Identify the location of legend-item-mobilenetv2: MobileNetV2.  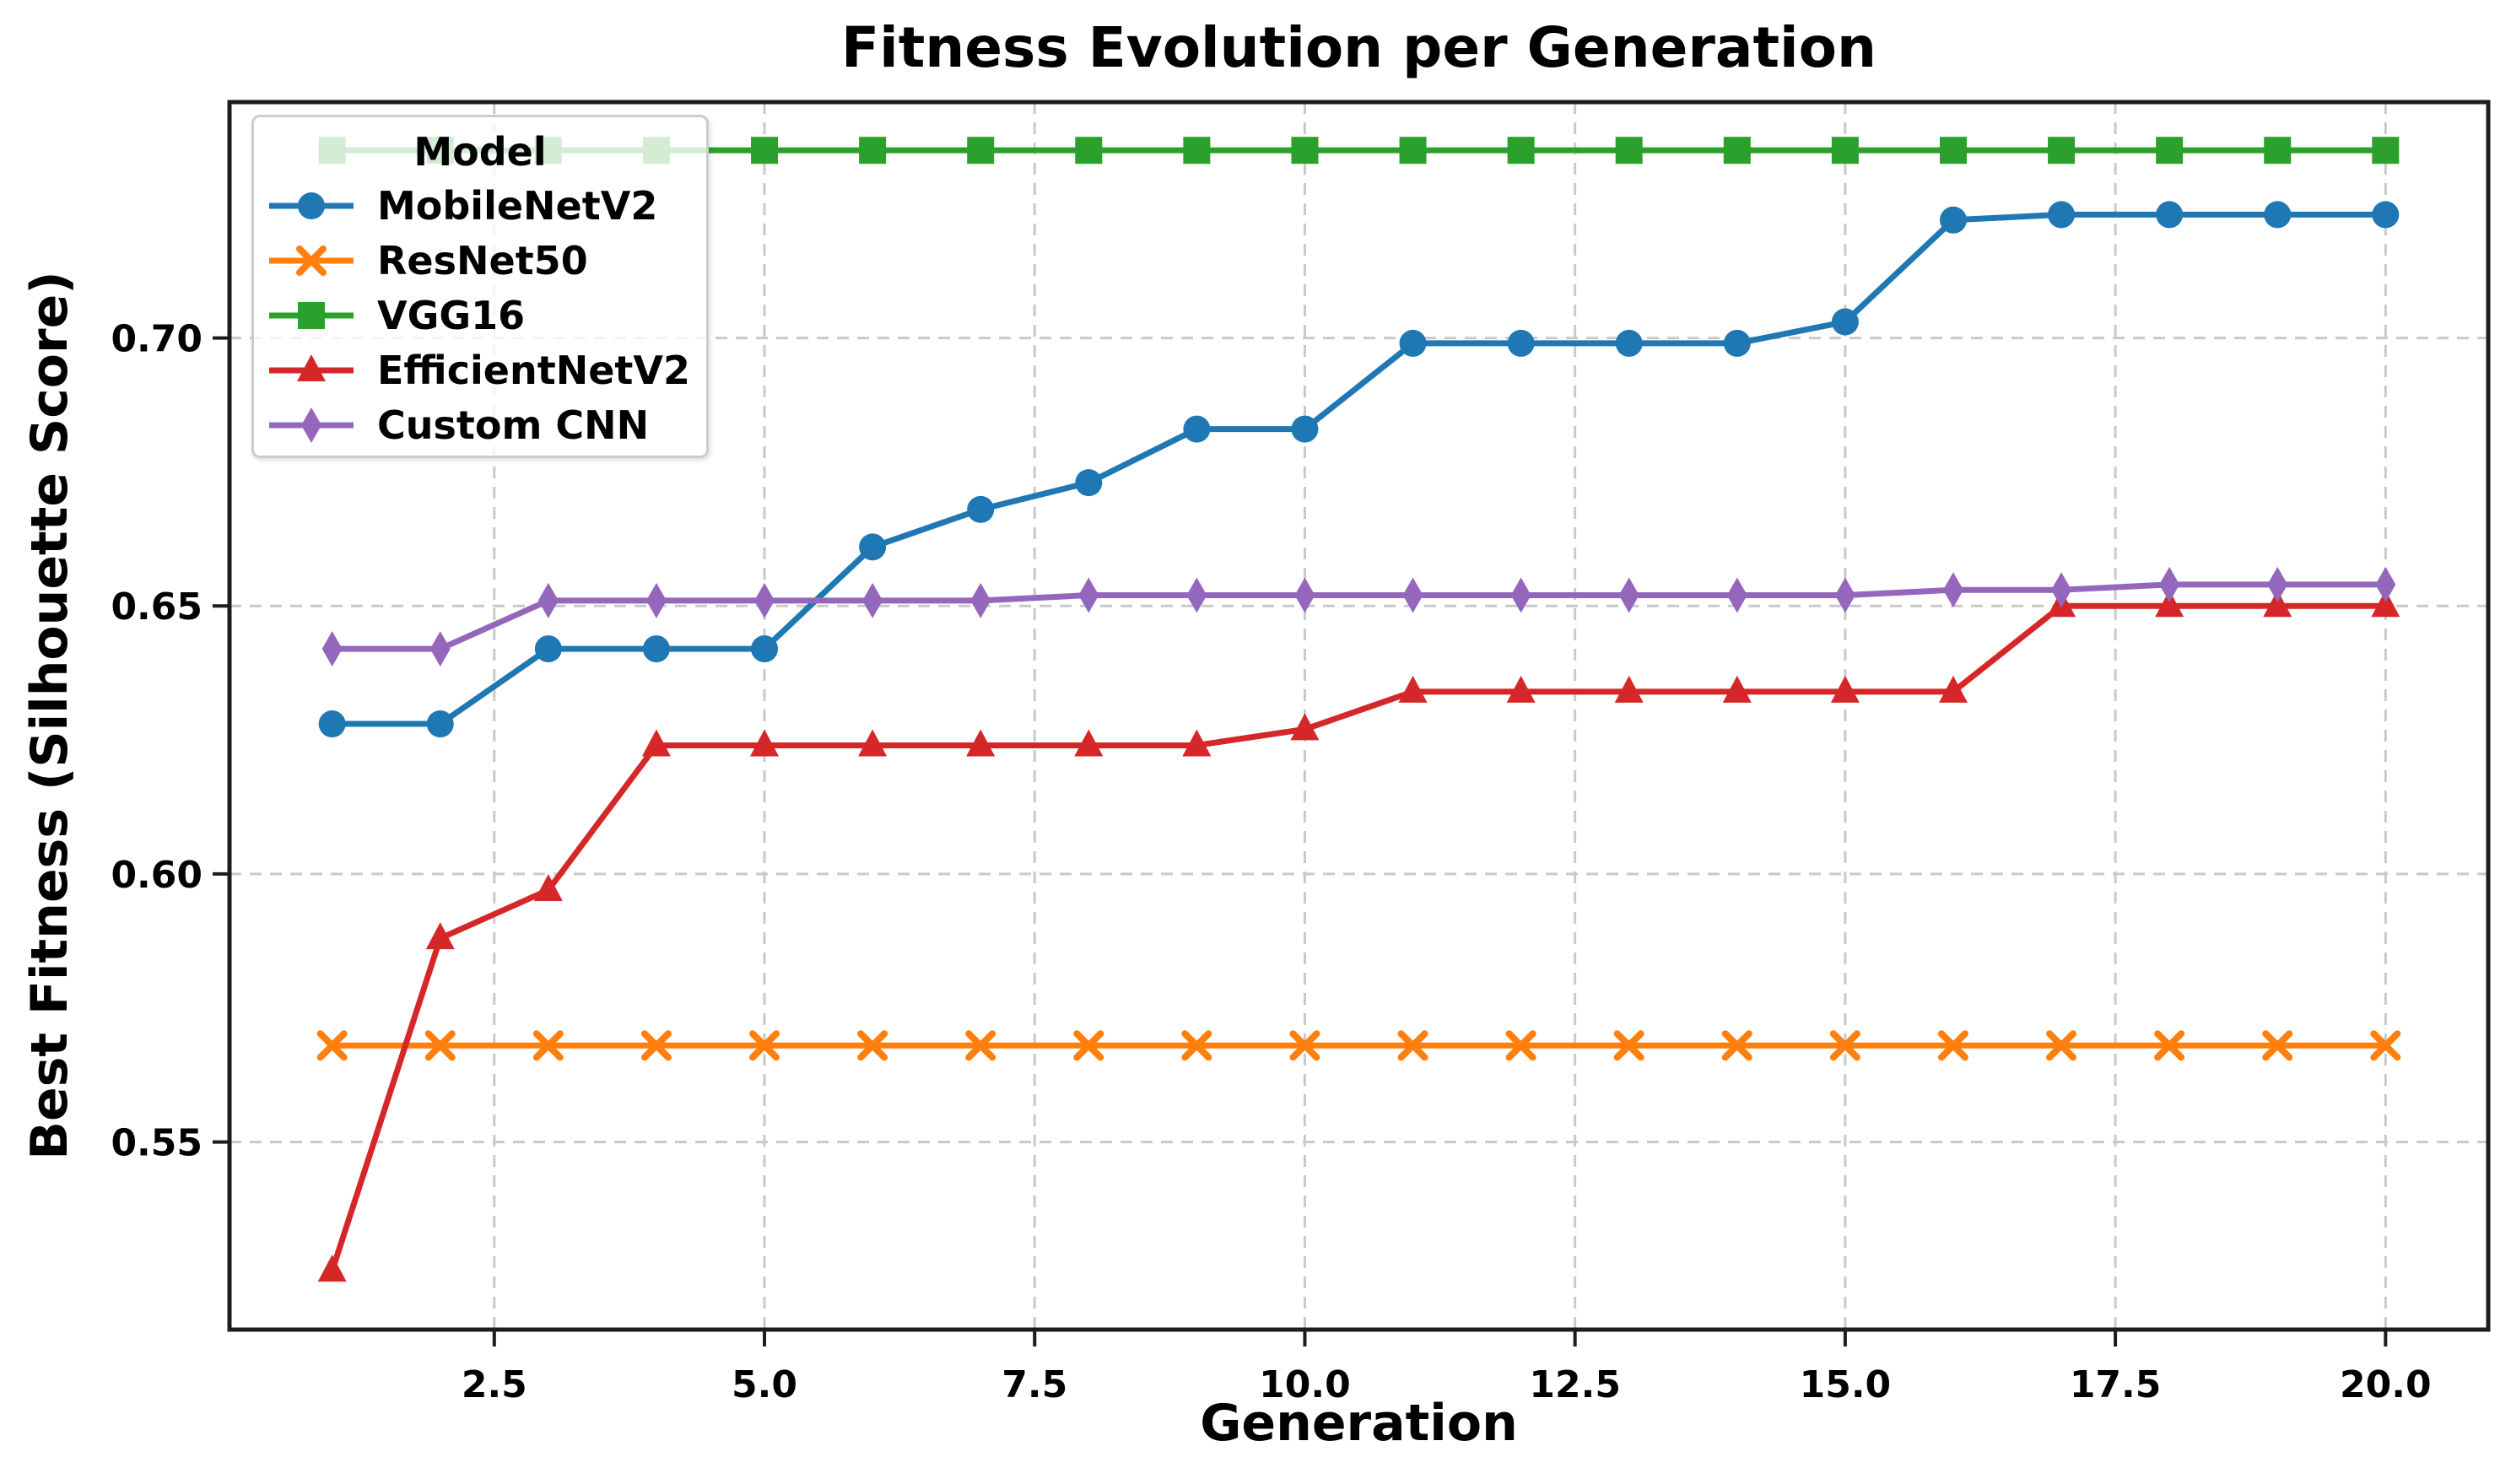
(480, 205).